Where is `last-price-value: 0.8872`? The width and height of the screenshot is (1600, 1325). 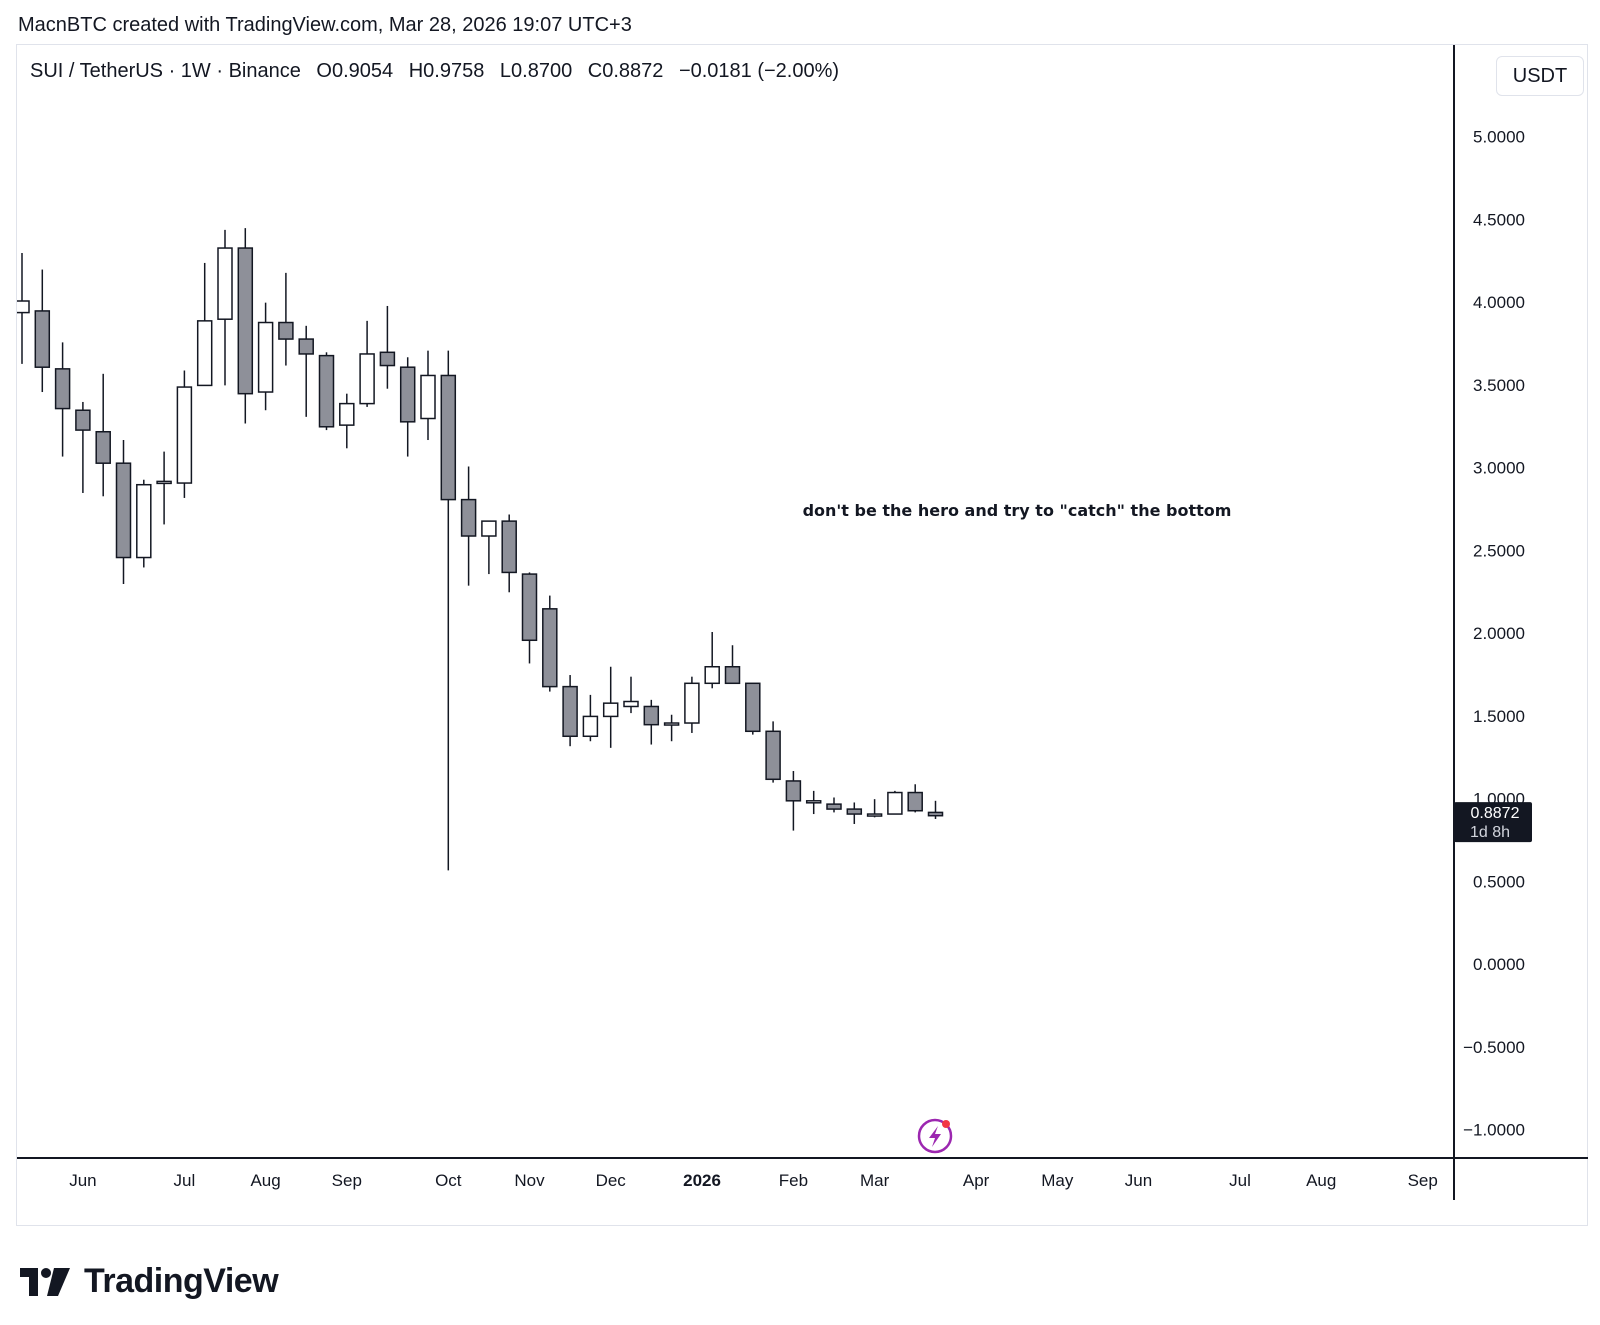 last-price-value: 0.8872 is located at coordinates (1495, 813).